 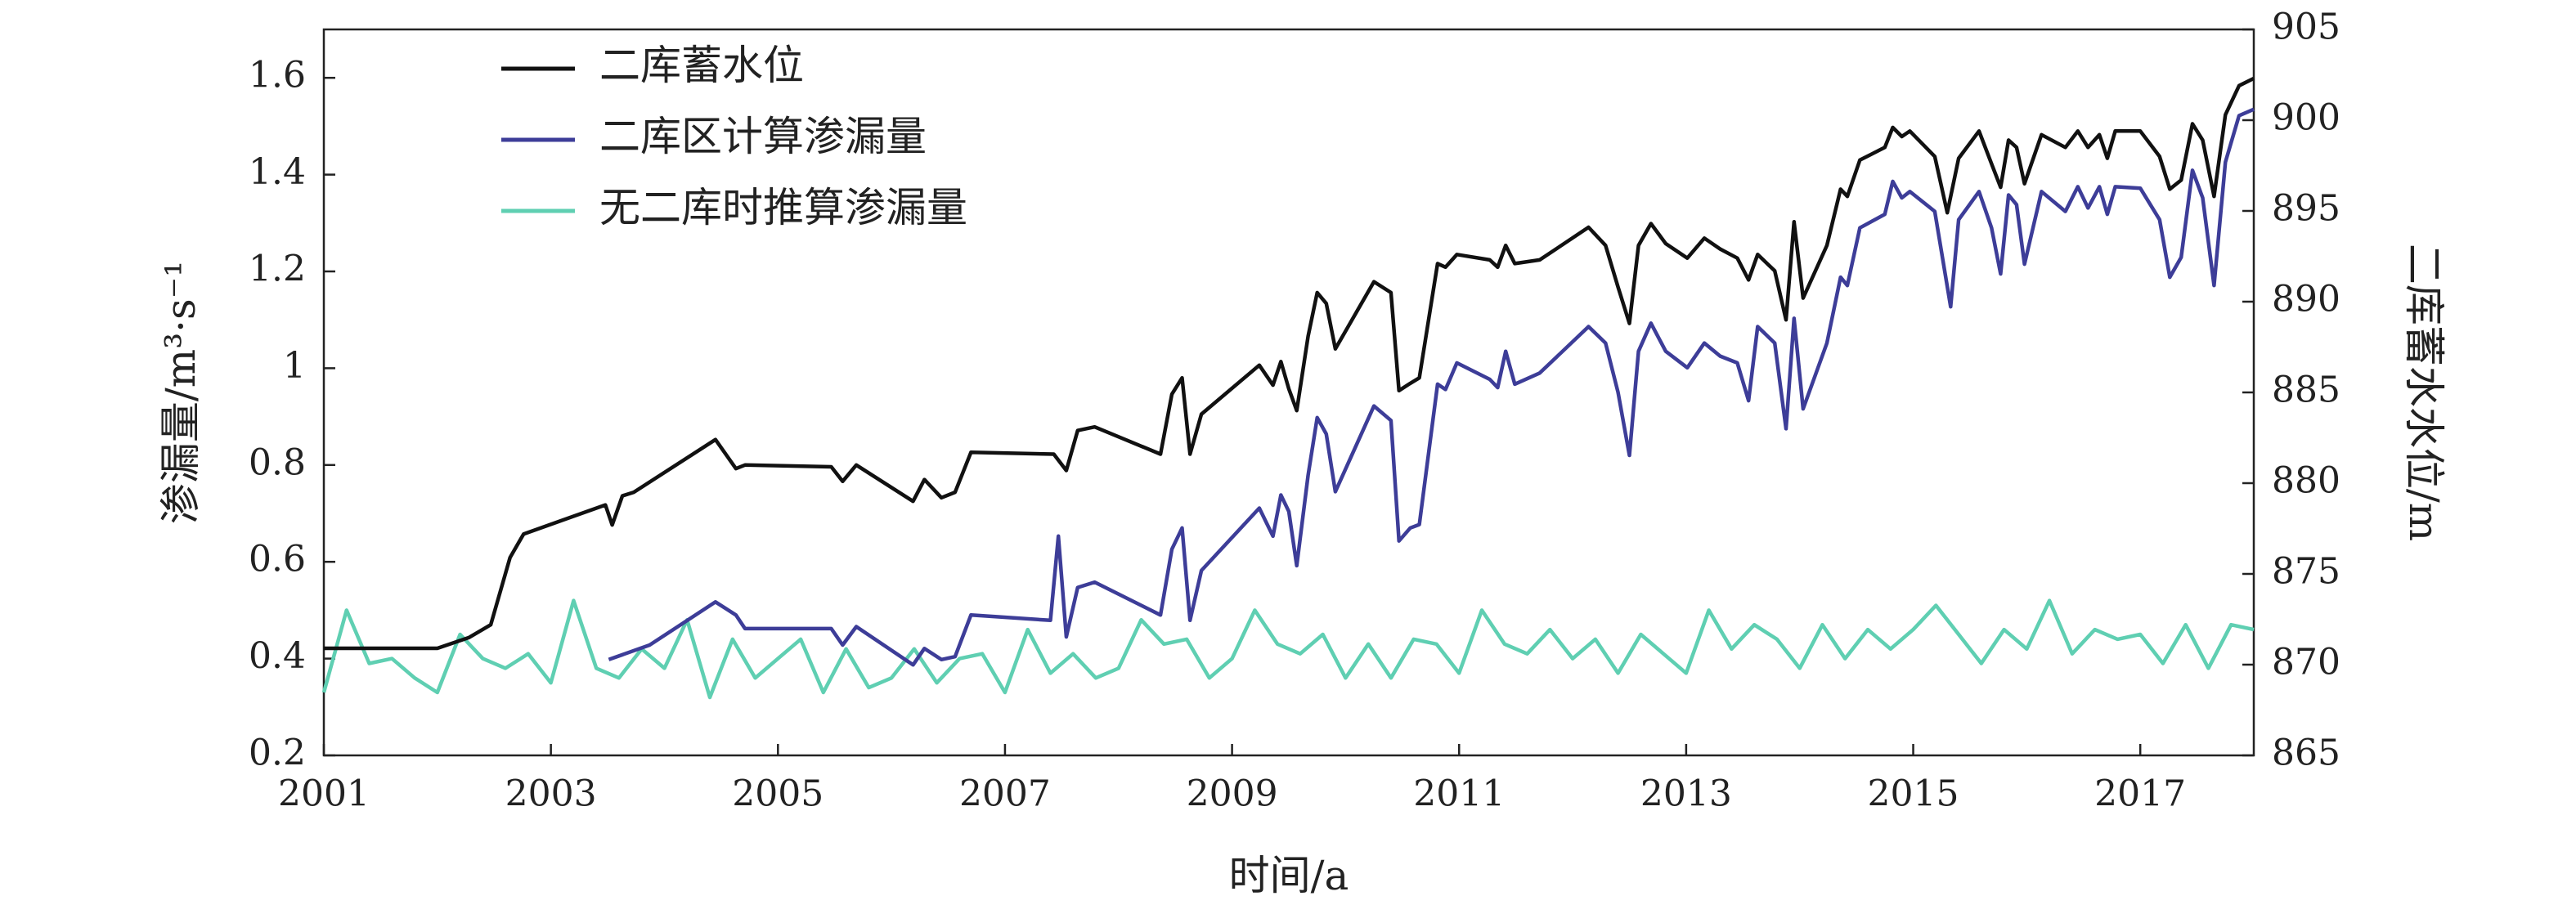 What do you see at coordinates (277, 75) in the screenshot?
I see `y-tick-label: 1.6` at bounding box center [277, 75].